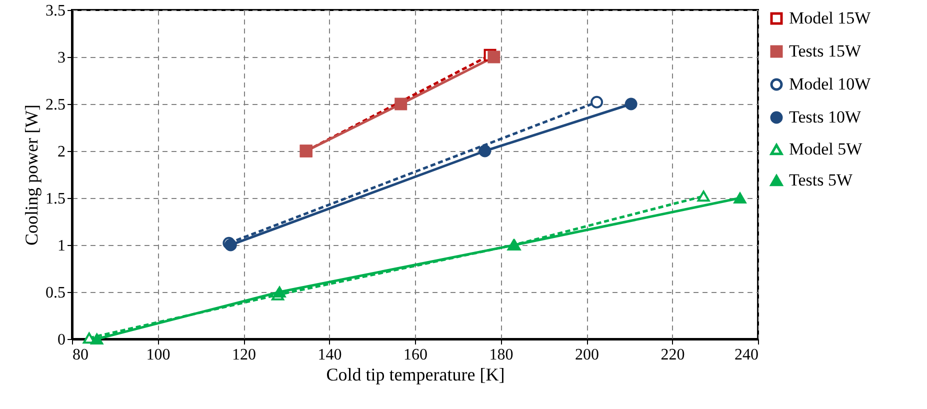 This screenshot has height=409, width=927. I want to click on y-tick-label: 1, so click(62, 246).